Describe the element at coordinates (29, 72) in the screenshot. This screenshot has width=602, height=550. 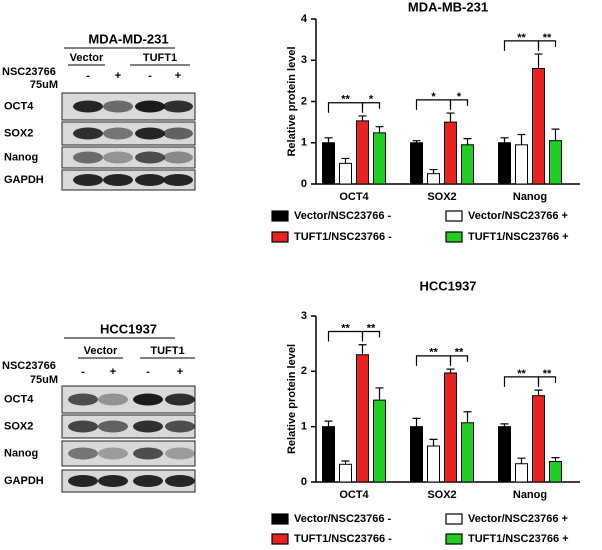
I see `blot-treatment: NSC23766` at that location.